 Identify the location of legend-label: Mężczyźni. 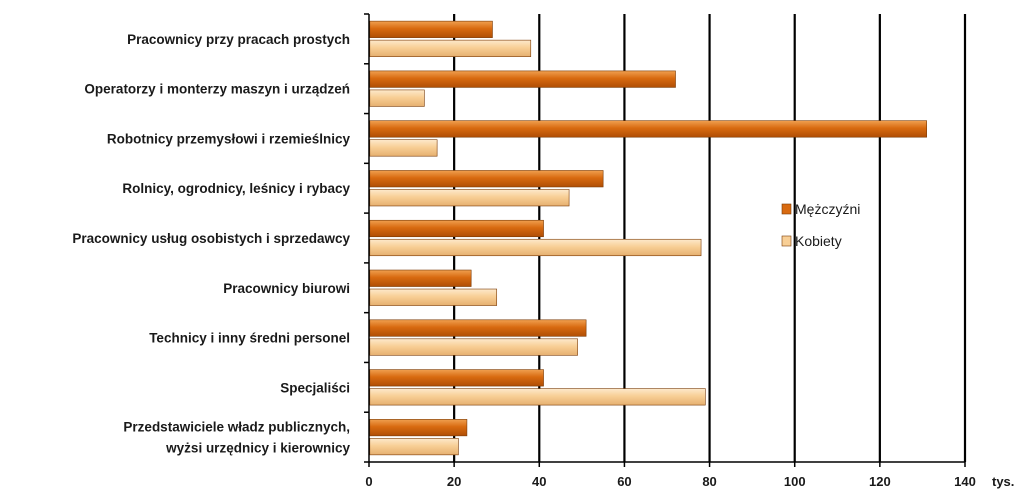
(827, 209).